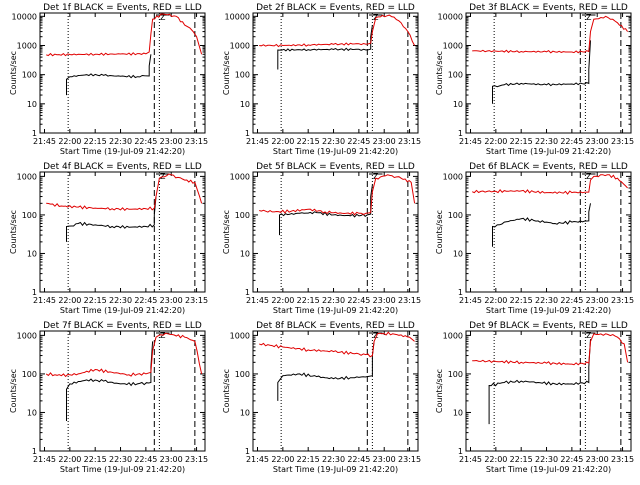 Image resolution: width=640 pixels, height=485 pixels. I want to click on panel-title: Det 3f BLACK = Events, RED = LLD, so click(548, 8).